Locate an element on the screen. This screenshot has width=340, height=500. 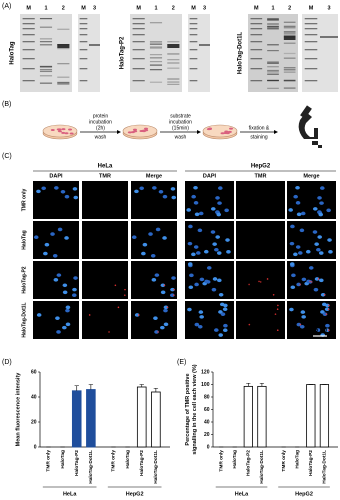
scale-bar-label: 25 μm is located at coordinates (320, 330).